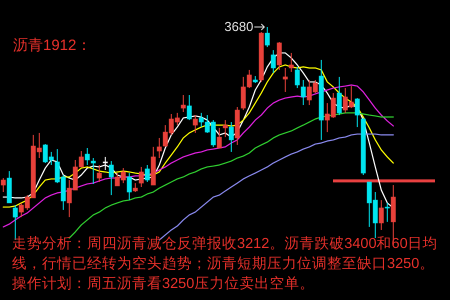  What do you see at coordinates (52, 45) in the screenshot?
I see `text: 沥青1912：` at bounding box center [52, 45].